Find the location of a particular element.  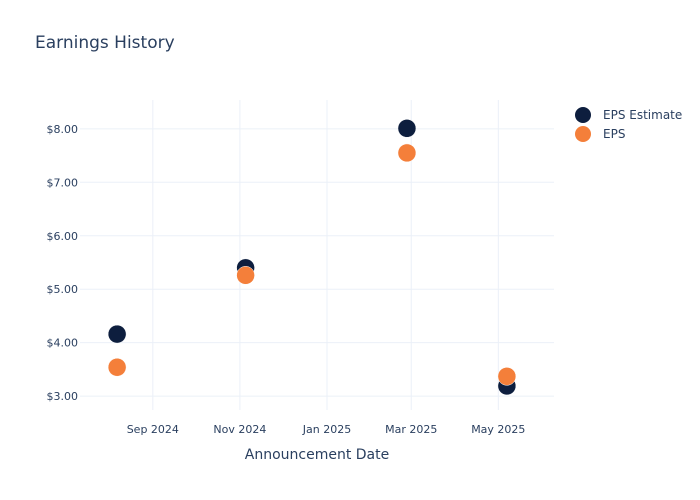

x-tick-label: May 2025 is located at coordinates (498, 429).